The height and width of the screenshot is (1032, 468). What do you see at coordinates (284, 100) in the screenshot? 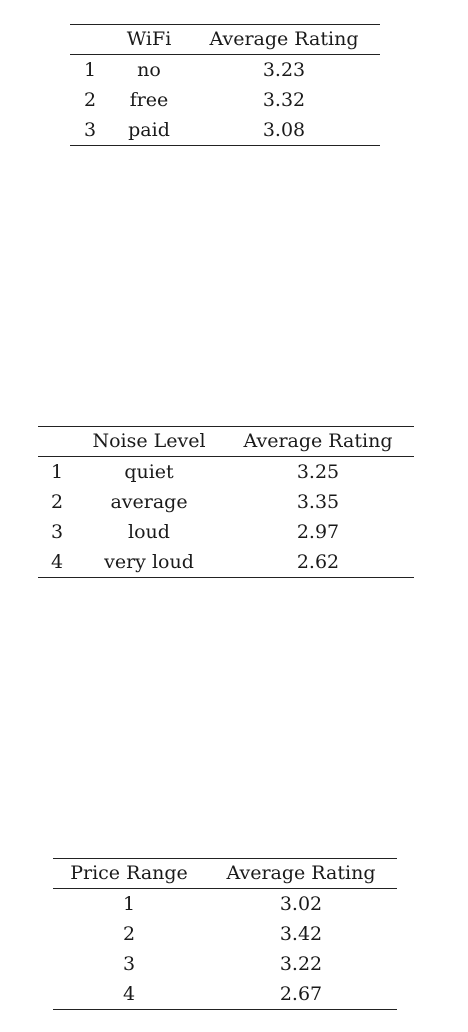
I see `rating-value-cell: 3.32` at bounding box center [284, 100].